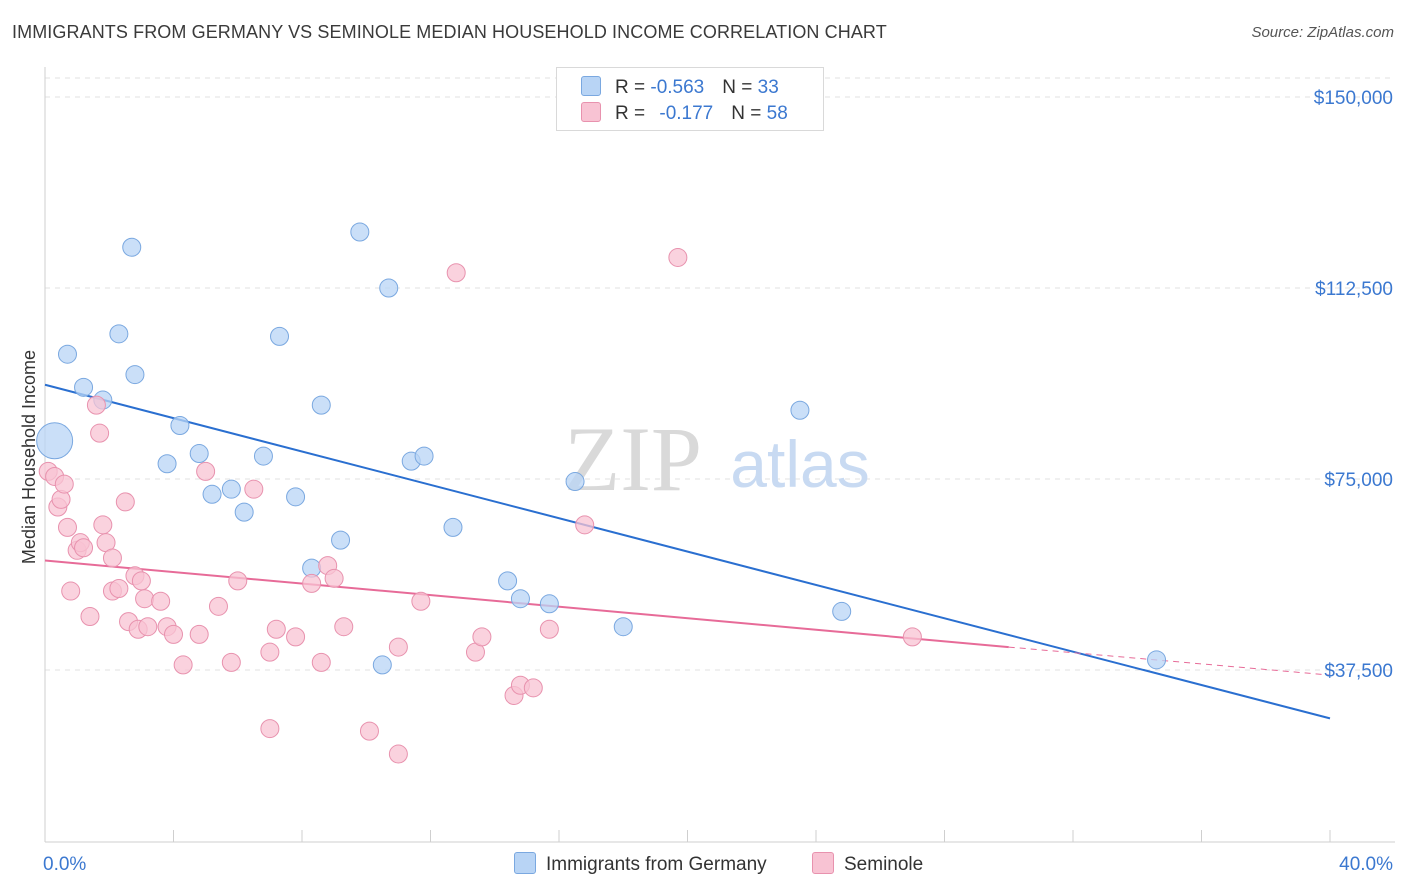 This screenshot has width=1406, height=892. Describe the element at coordinates (1353, 98) in the screenshot. I see `y-tick-label: $150,000` at that location.